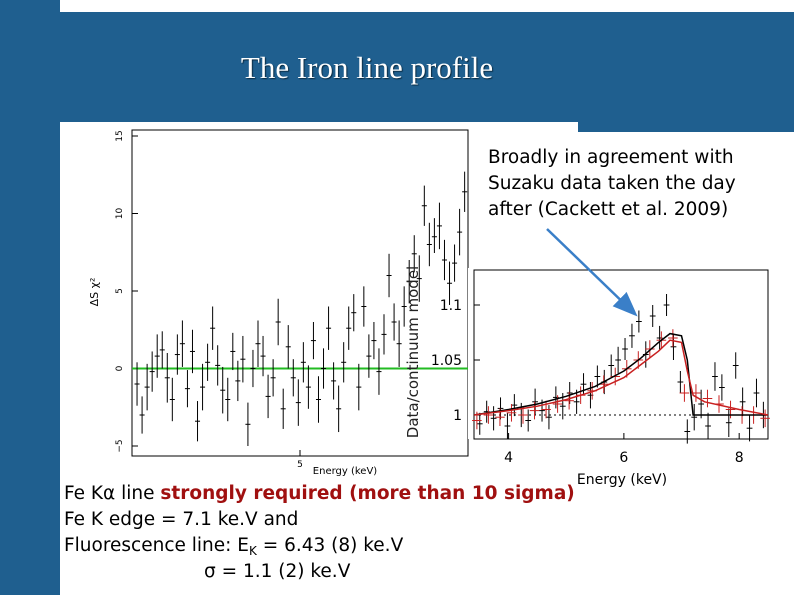 The height and width of the screenshot is (595, 794). I want to click on residual-ytick-label: 5, so click(120, 291).